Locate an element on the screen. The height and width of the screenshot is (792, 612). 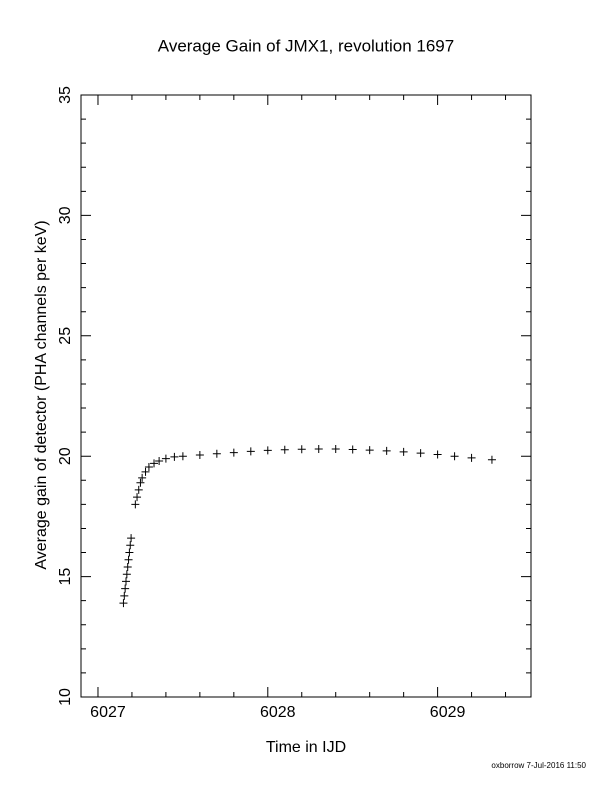
footer: oxborrow 7-Jul-2016 11:50 is located at coordinates (538, 765).